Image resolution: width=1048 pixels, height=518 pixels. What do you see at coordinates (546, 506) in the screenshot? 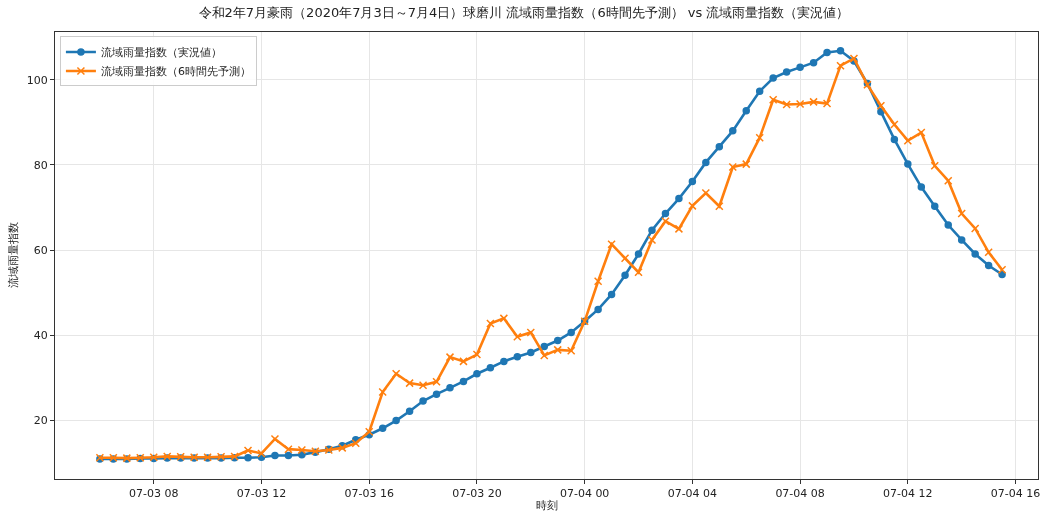
I see `x-axis-title: 時刻` at bounding box center [546, 506].